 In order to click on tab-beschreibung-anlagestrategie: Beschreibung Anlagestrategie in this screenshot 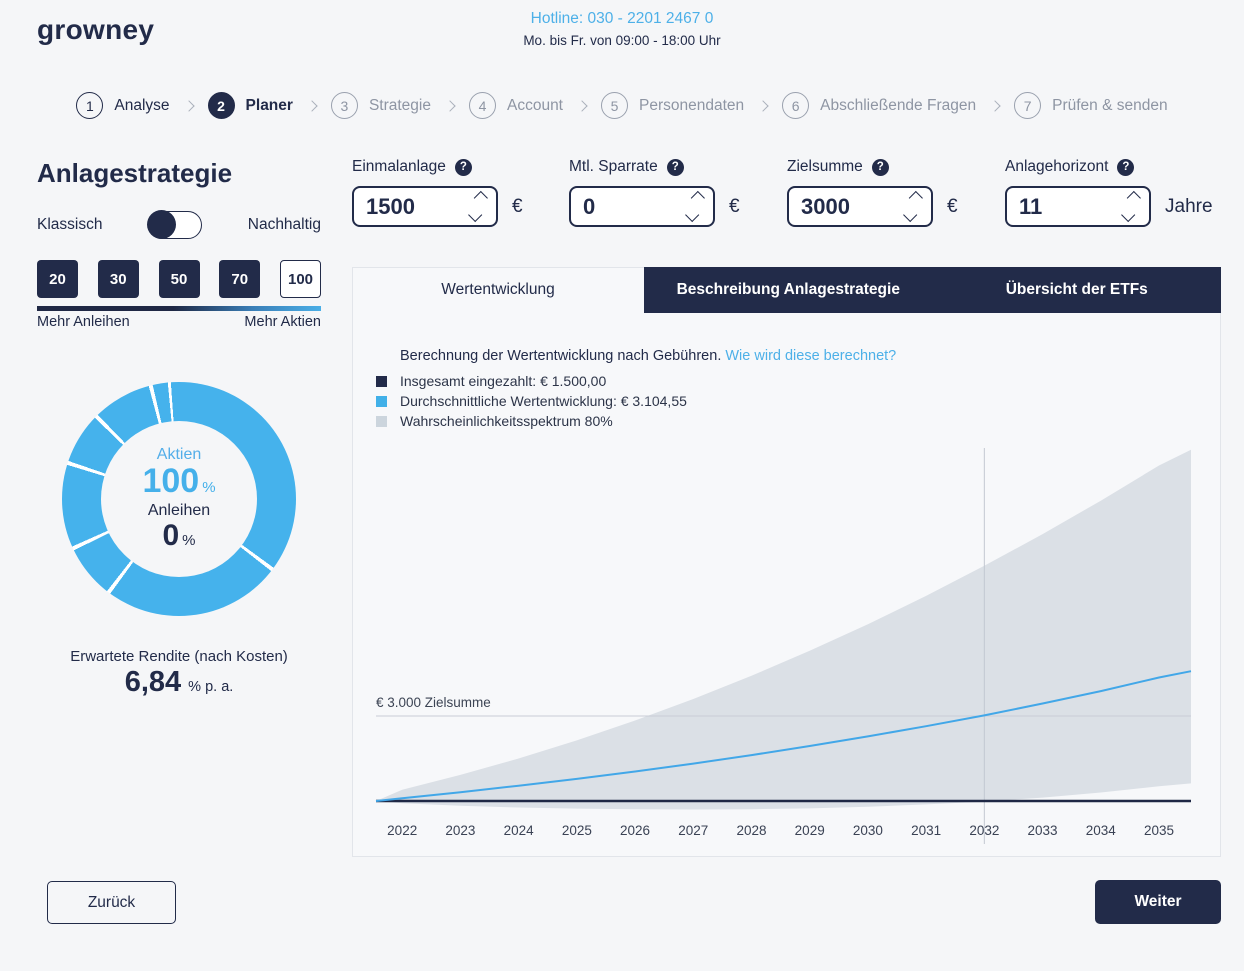, I will do `click(788, 289)`.